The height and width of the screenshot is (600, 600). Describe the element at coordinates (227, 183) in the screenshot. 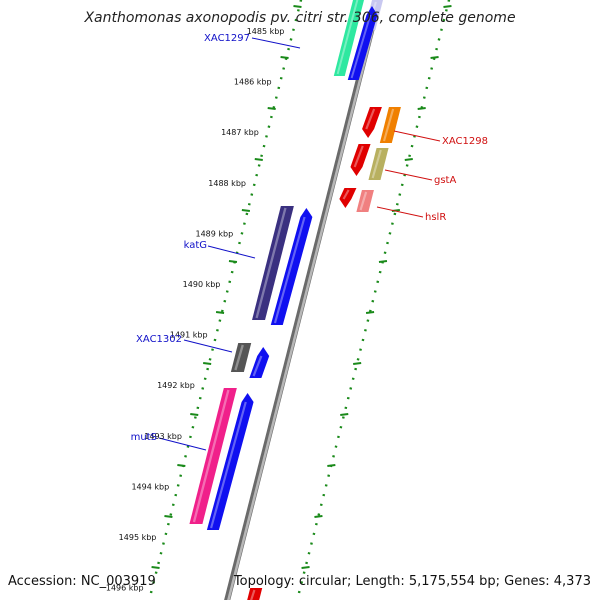

I see `kbp-label: 1488 kbp` at that location.